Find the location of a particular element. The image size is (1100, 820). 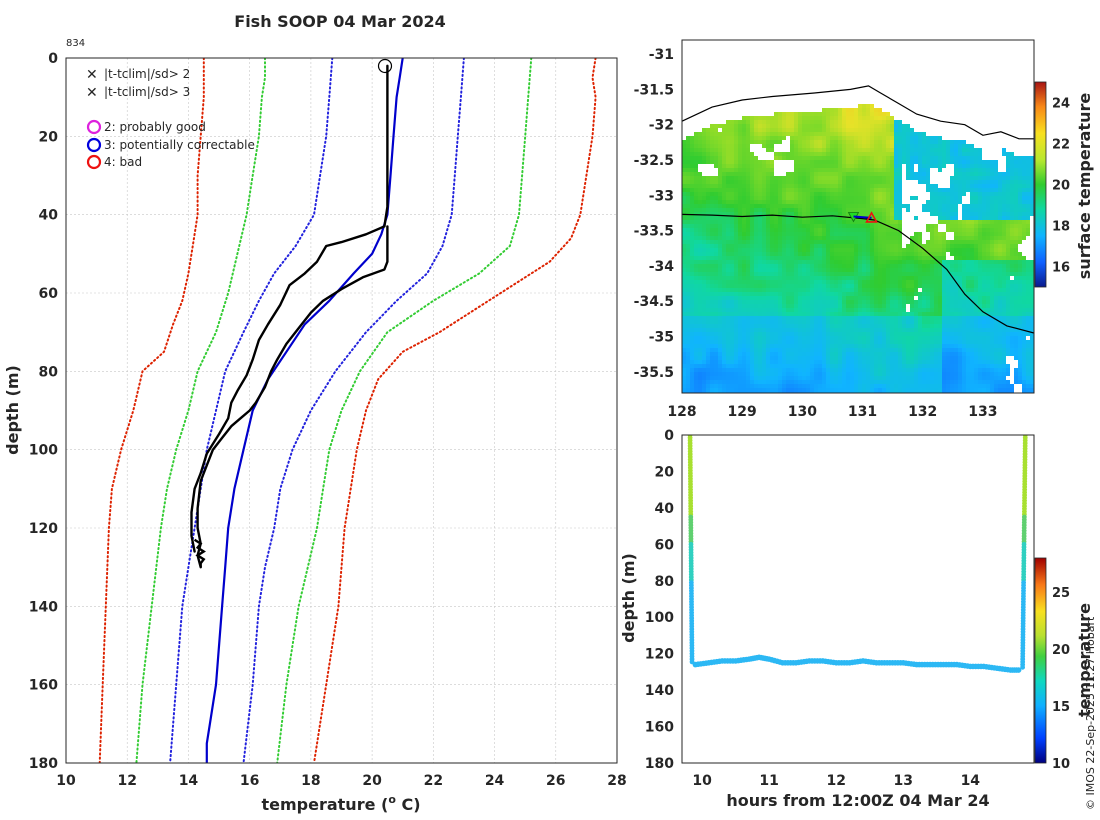

x-tick-label: 132 is located at coordinates (922, 412).